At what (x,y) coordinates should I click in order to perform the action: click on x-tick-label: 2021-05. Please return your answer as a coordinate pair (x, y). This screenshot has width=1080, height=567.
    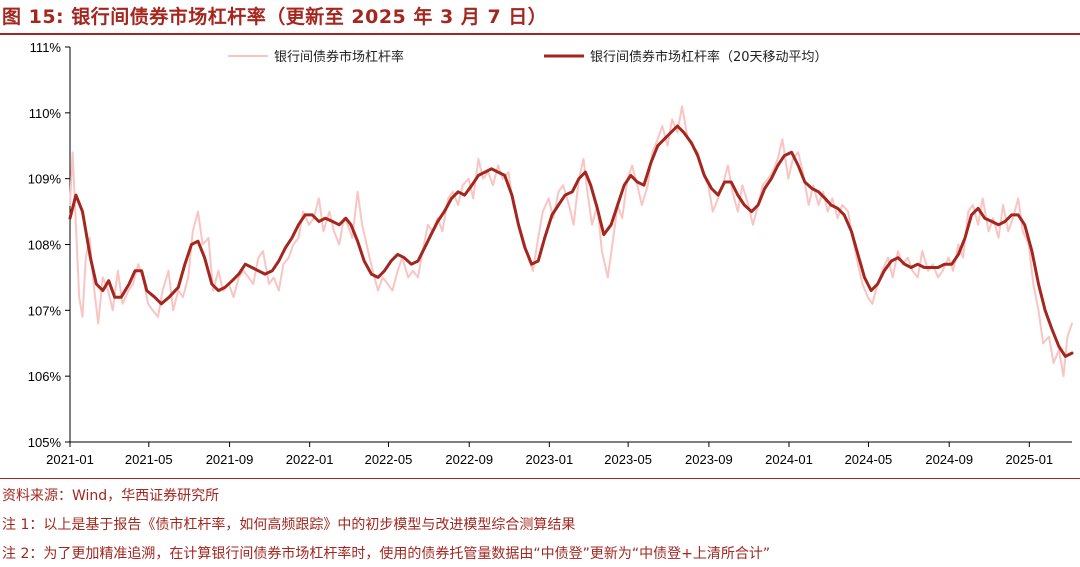
    Looking at the image, I should click on (149, 459).